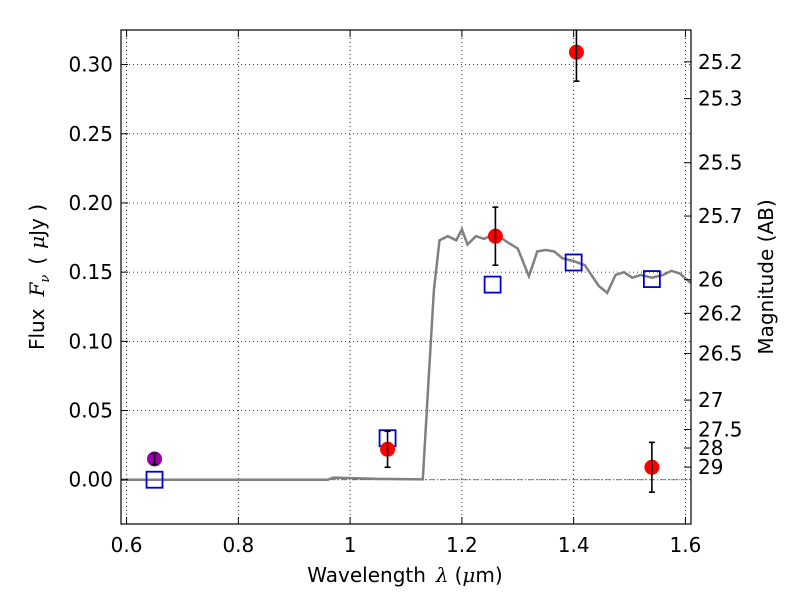  I want to click on y-axis-label: FluxFν(μJy ), so click(39, 277).